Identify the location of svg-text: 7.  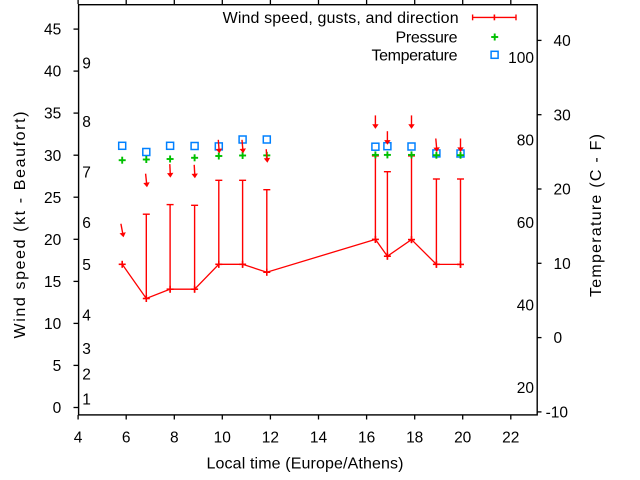
(86, 173).